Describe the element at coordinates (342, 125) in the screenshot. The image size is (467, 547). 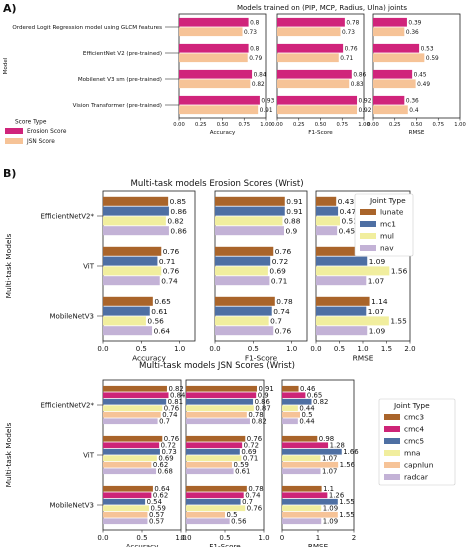
I see `x-tick-label: 0.75` at that location.